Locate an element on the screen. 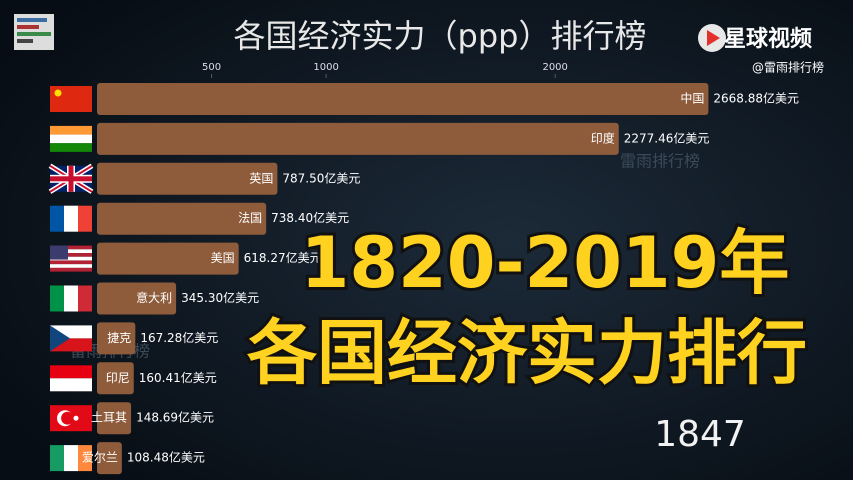  category-label: 英国 is located at coordinates (261, 178).